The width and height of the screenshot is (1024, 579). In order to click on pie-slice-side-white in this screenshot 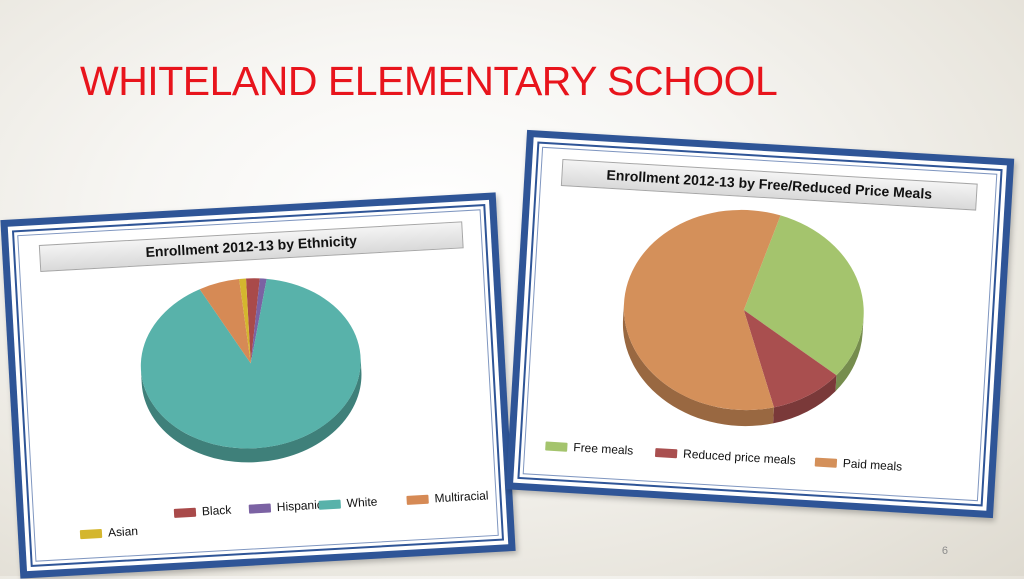, I will do `click(251, 410)`.